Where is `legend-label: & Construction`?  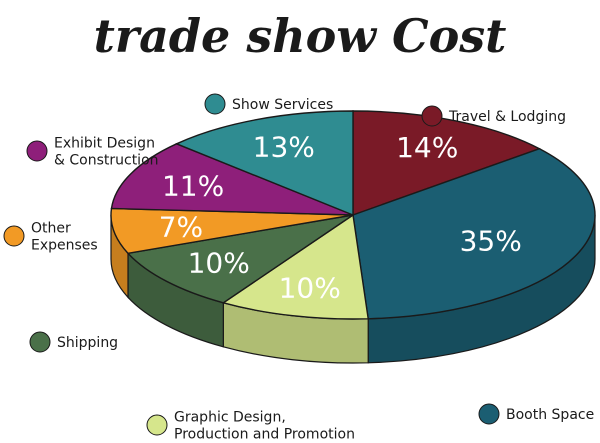
legend-label: & Construction is located at coordinates (106, 161).